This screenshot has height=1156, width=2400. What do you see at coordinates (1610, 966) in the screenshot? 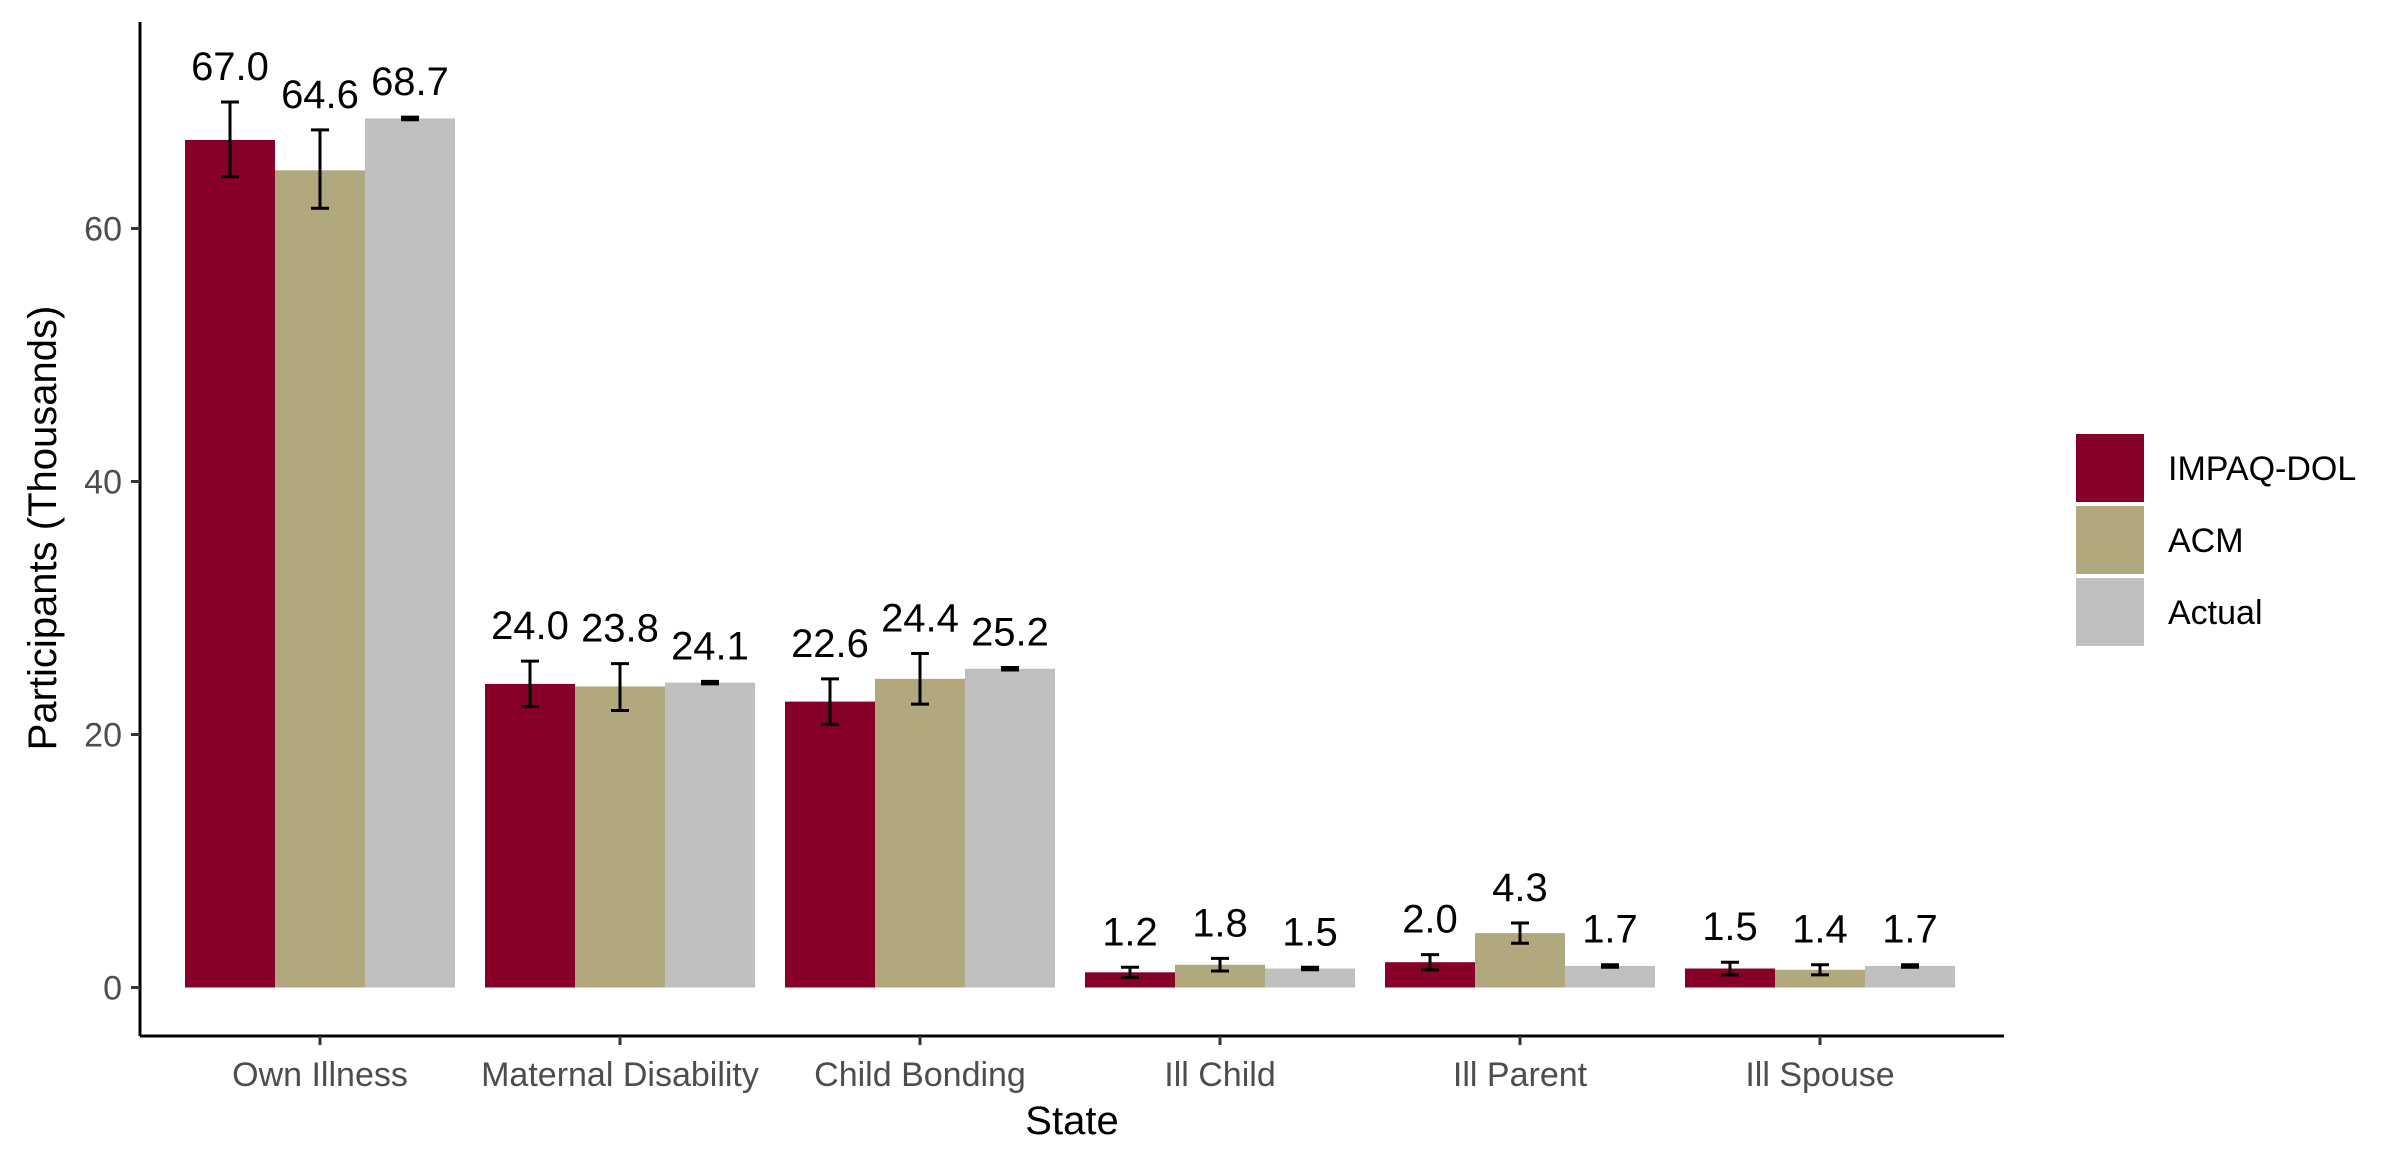
I see `error-bar-actual-ill-parent` at bounding box center [1610, 966].